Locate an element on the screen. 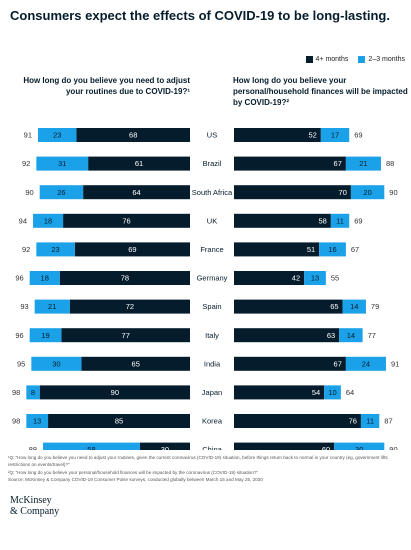  right-label-short: 17 is located at coordinates (335, 135).